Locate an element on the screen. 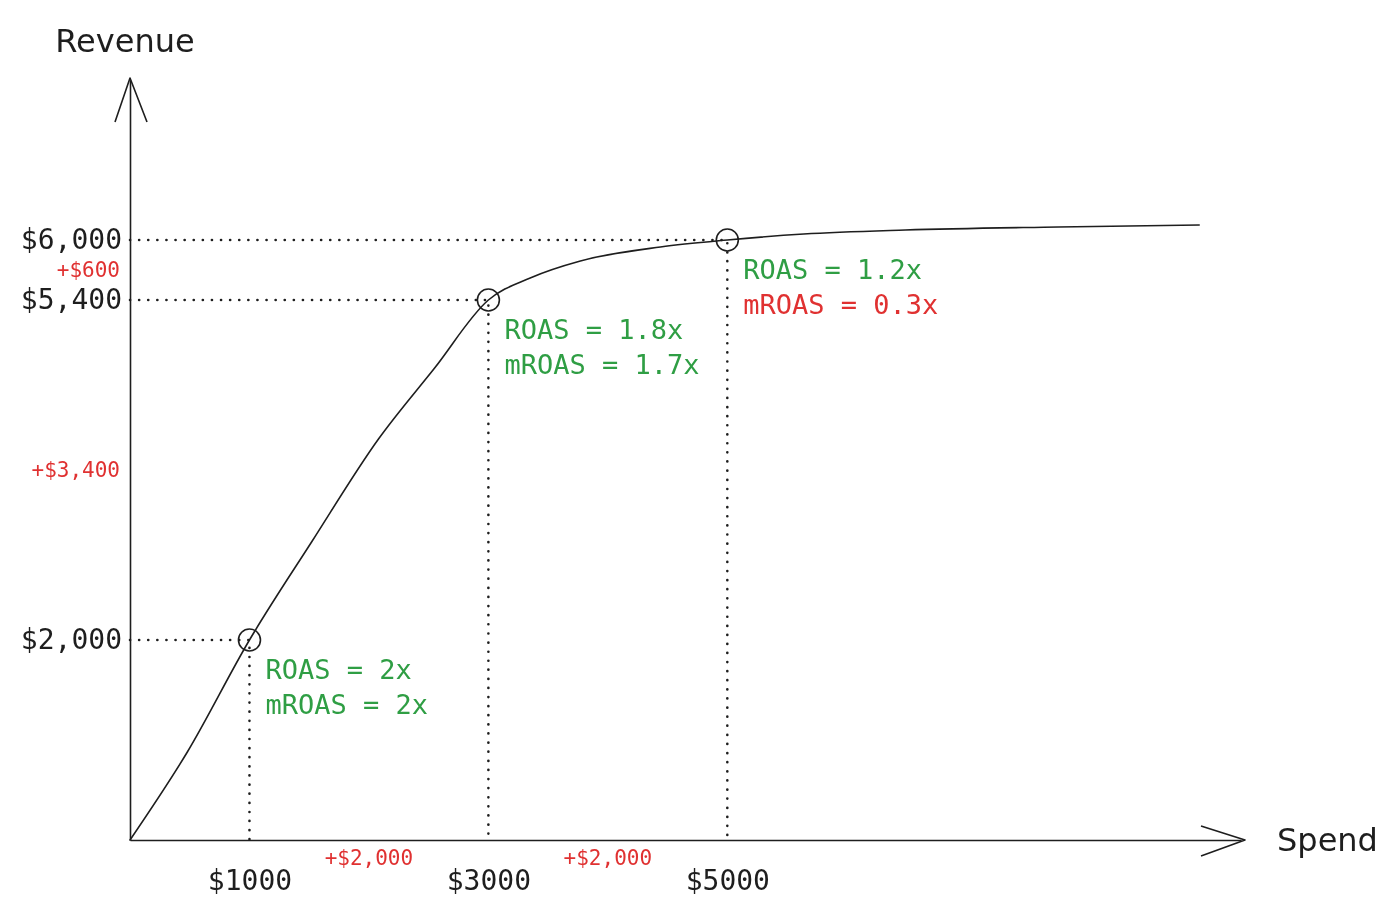  annotation: mROAS = 1.7x is located at coordinates (602, 365).